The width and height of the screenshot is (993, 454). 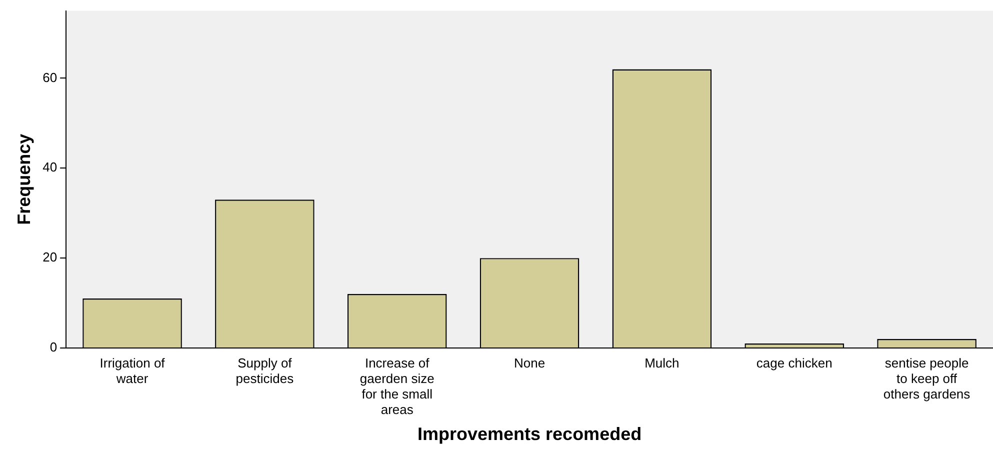 What do you see at coordinates (530, 362) in the screenshot?
I see `x-tick-label: None` at bounding box center [530, 362].